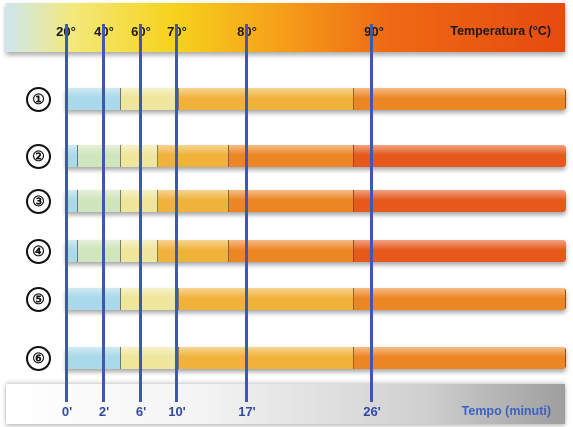 This screenshot has height=427, width=573. I want to click on temperature-banner: 20° 40° 60° 70° 80° 90° Temperatura (°C), so click(285, 27).